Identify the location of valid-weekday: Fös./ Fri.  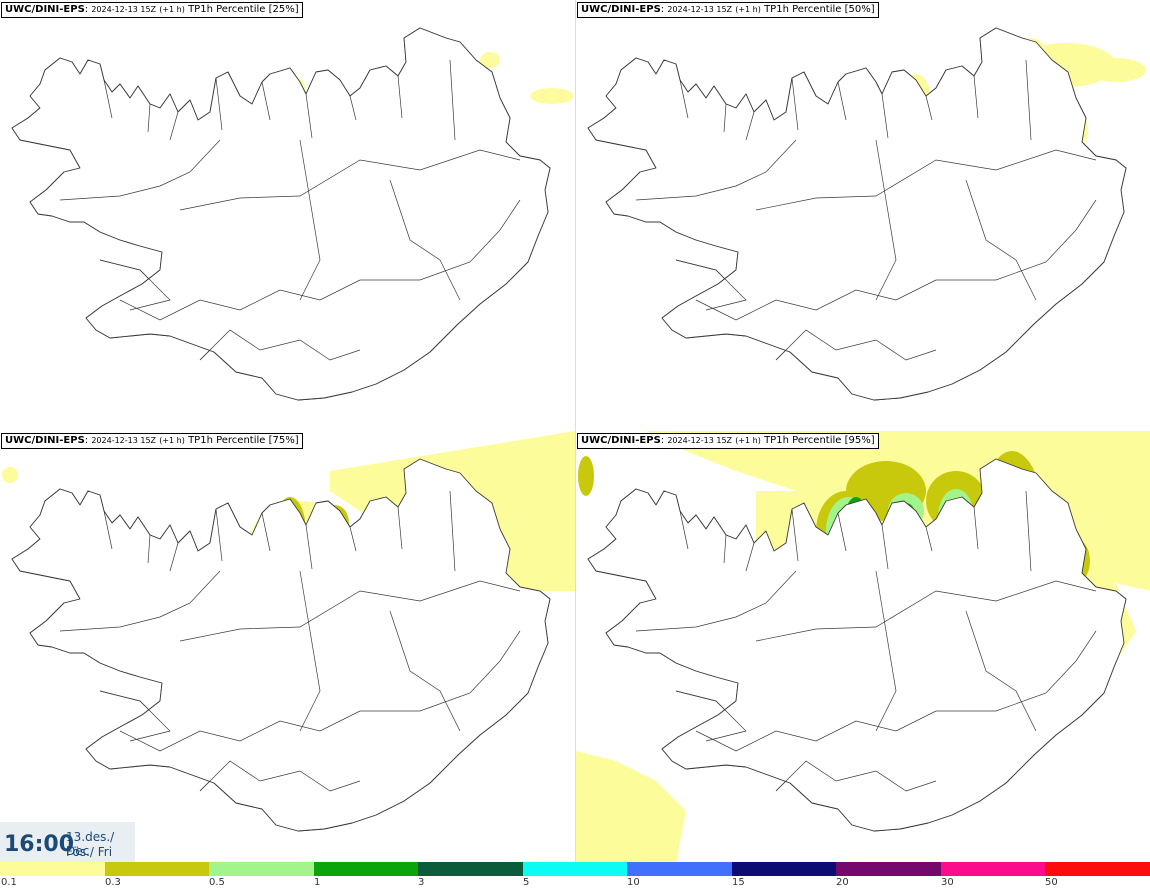
(89, 852).